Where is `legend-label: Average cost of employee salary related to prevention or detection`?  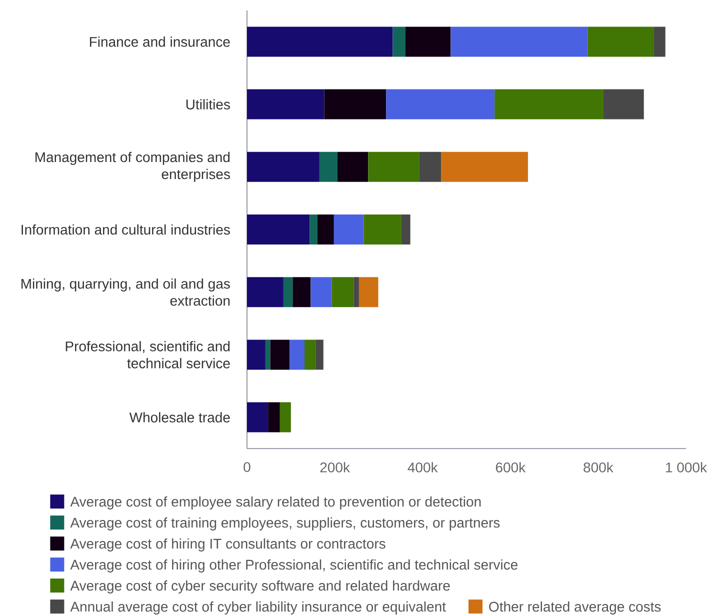 legend-label: Average cost of employee salary related to prevention or detection is located at coordinates (275, 503).